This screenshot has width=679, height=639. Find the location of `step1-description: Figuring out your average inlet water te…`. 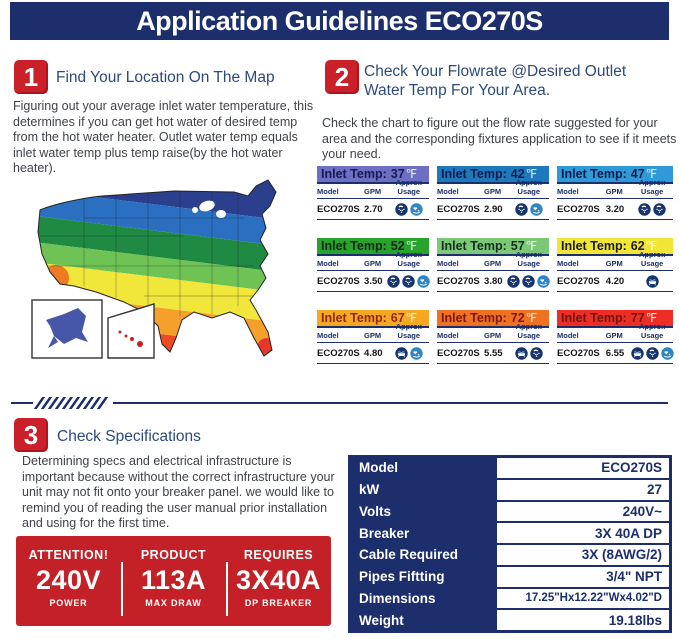

step1-description: Figuring out your average inlet water te… is located at coordinates (163, 137).